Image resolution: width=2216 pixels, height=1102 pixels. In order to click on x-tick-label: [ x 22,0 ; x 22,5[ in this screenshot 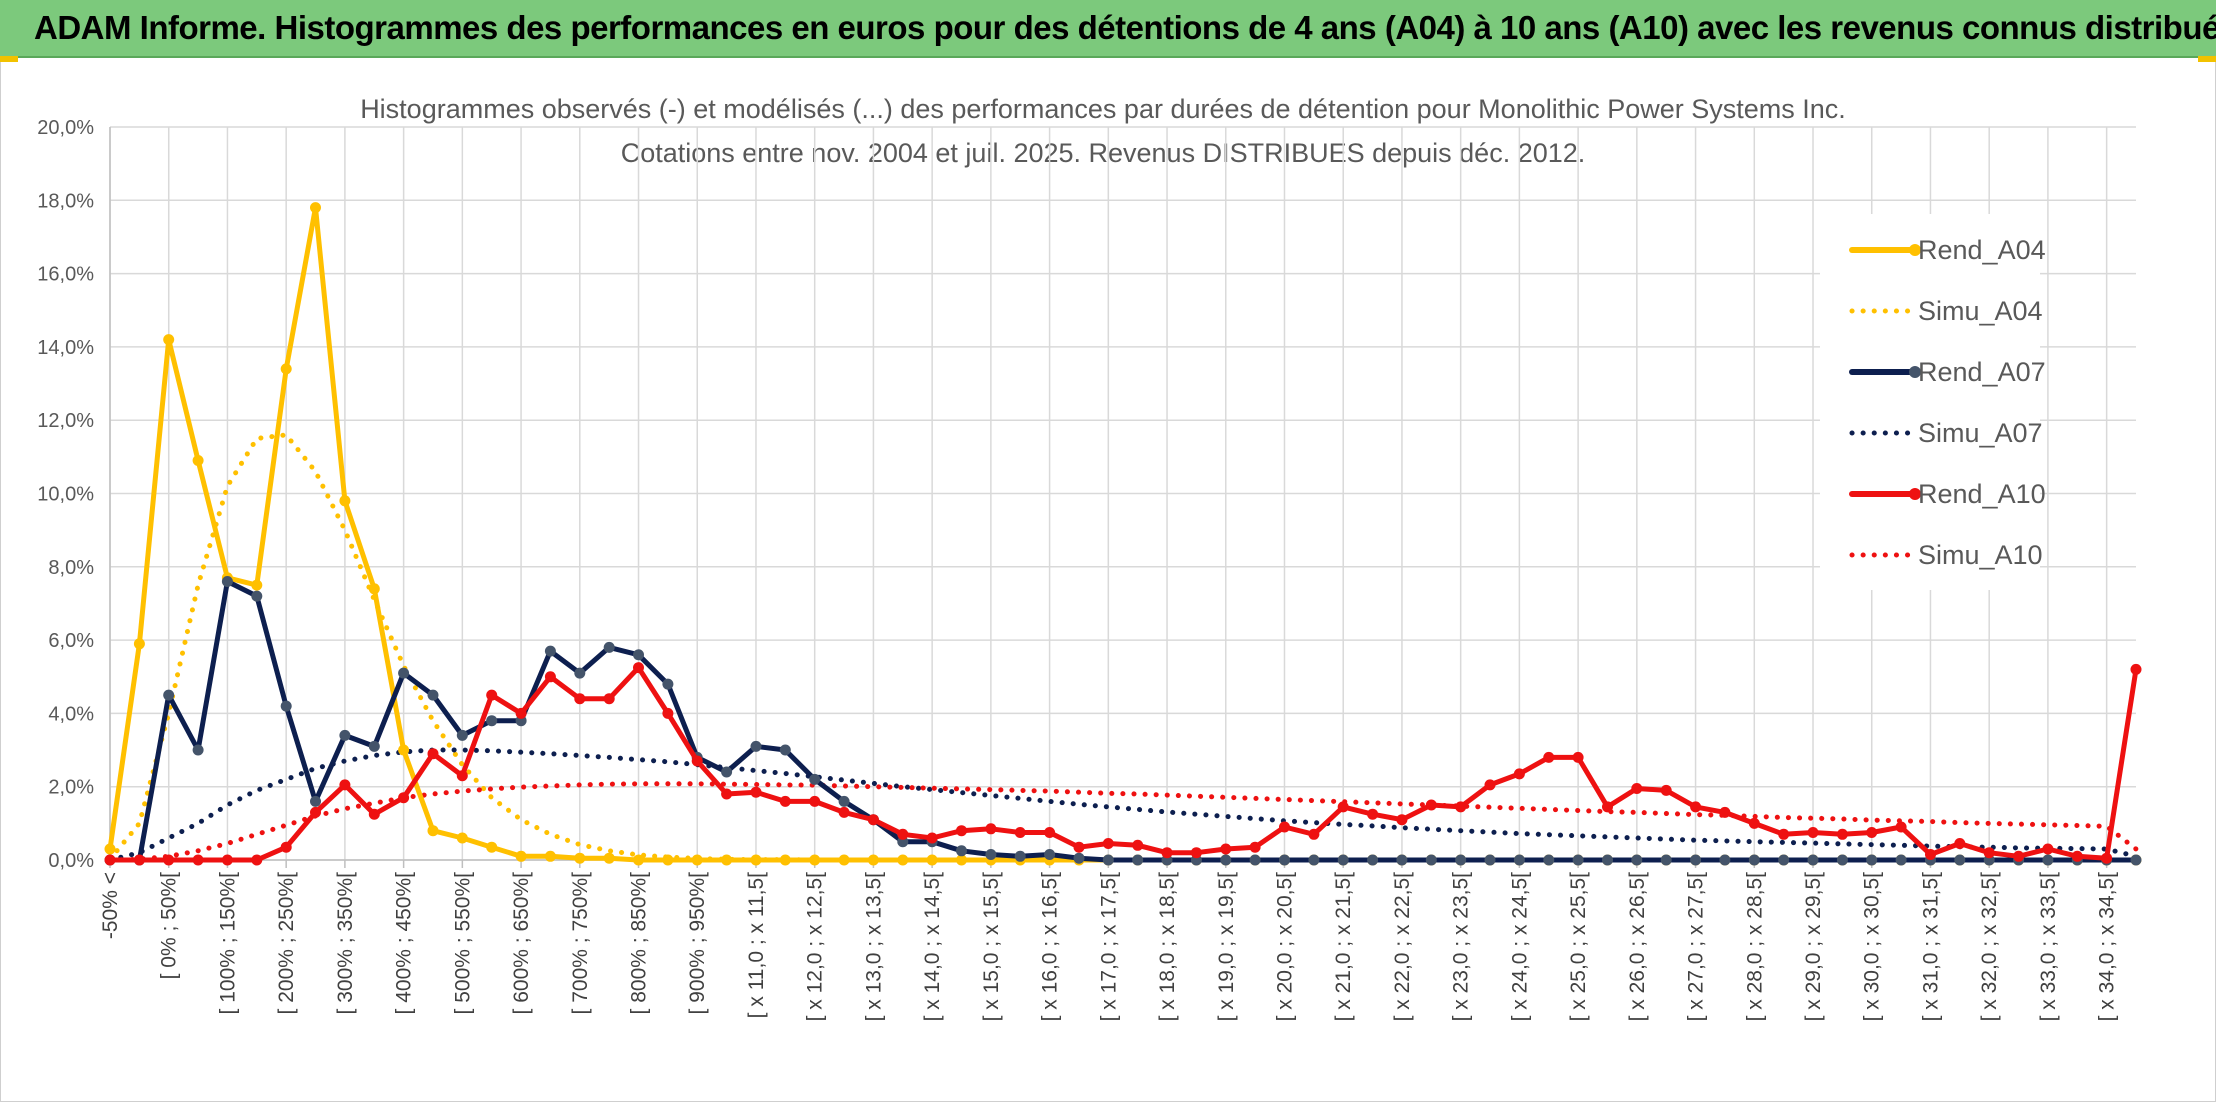, I will do `click(1402, 947)`.